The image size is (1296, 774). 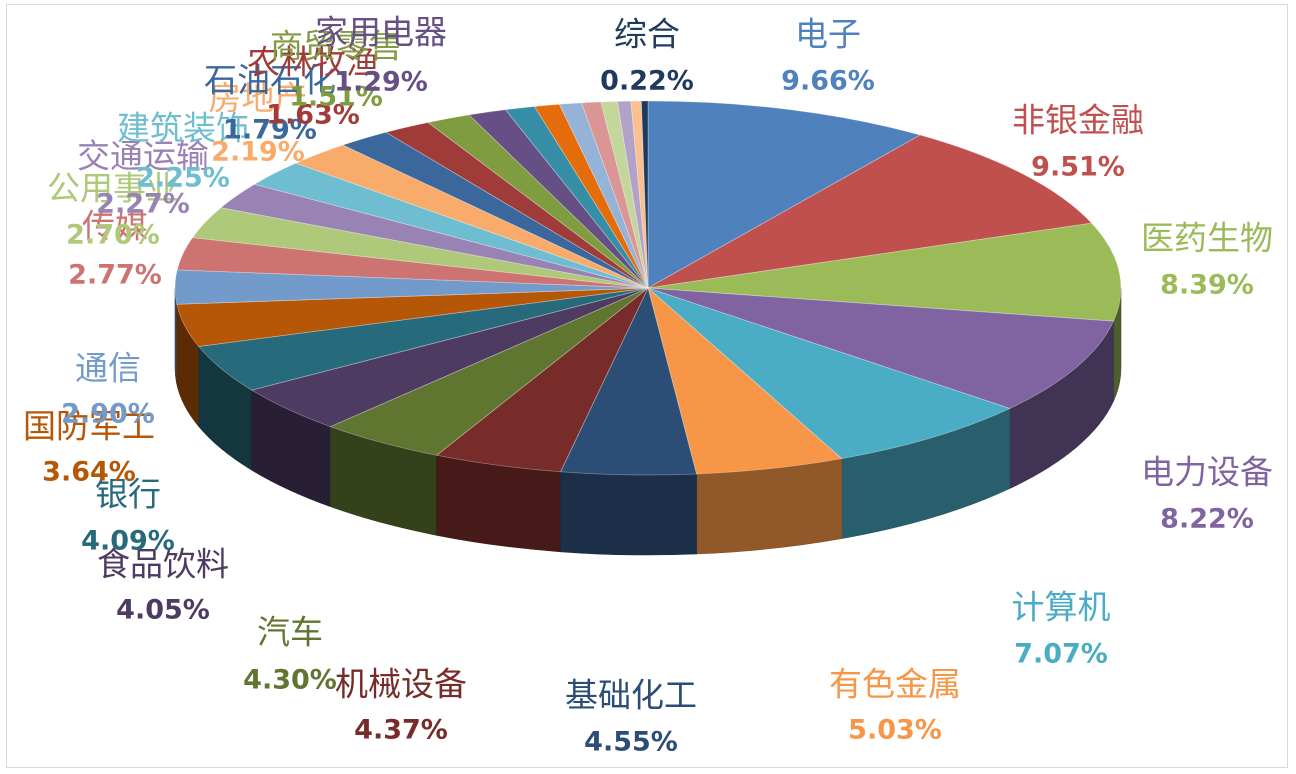 I want to click on slice-label-11: 国防军工, so click(x=89, y=426).